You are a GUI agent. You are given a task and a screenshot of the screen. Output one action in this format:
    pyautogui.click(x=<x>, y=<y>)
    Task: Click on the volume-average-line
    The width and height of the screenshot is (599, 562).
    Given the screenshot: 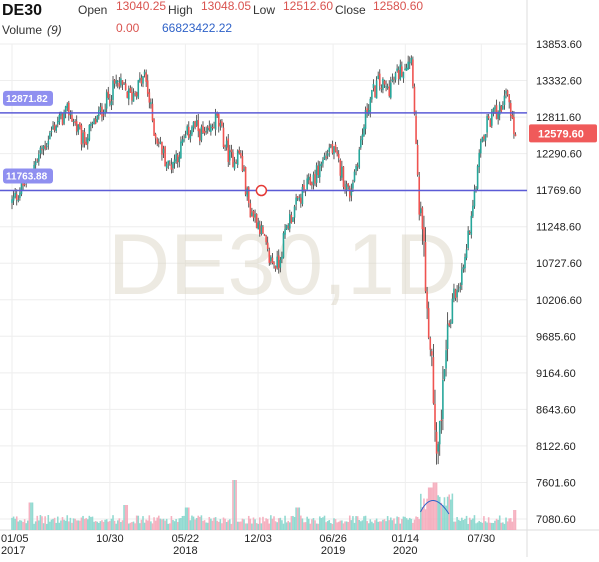 What is the action you would take?
    pyautogui.click(x=435, y=507)
    